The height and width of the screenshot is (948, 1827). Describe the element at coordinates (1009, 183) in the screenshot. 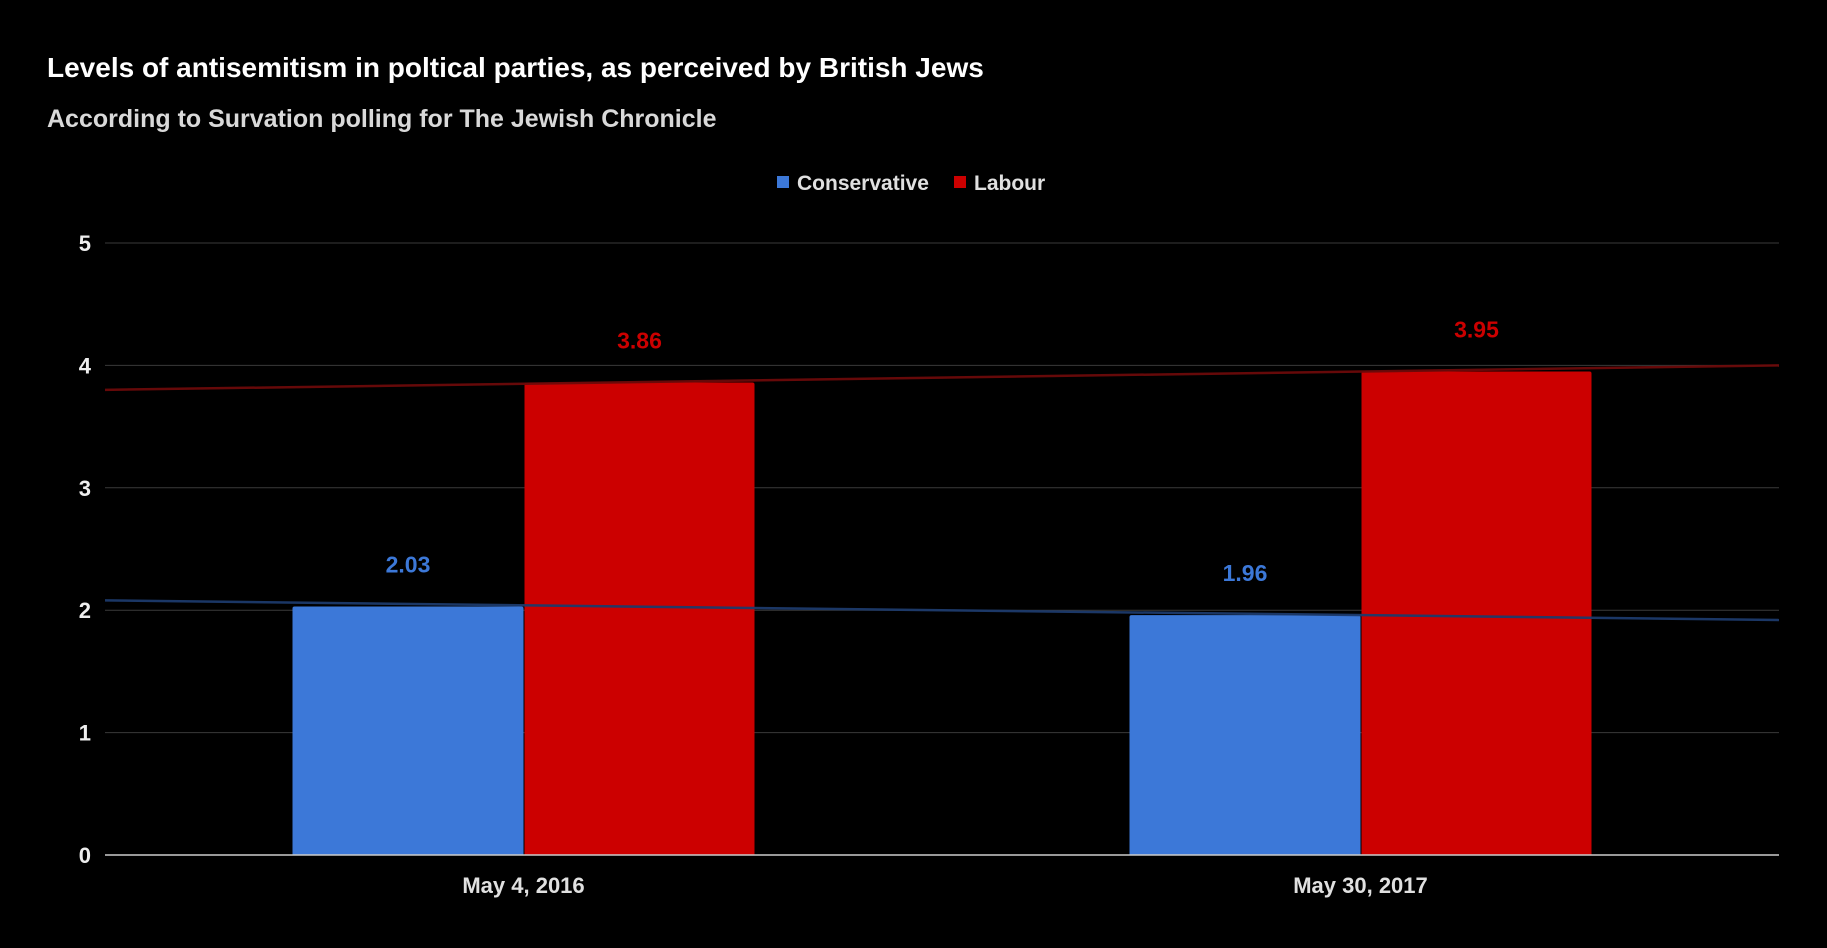

I see `legend-label-labour: Labour` at that location.